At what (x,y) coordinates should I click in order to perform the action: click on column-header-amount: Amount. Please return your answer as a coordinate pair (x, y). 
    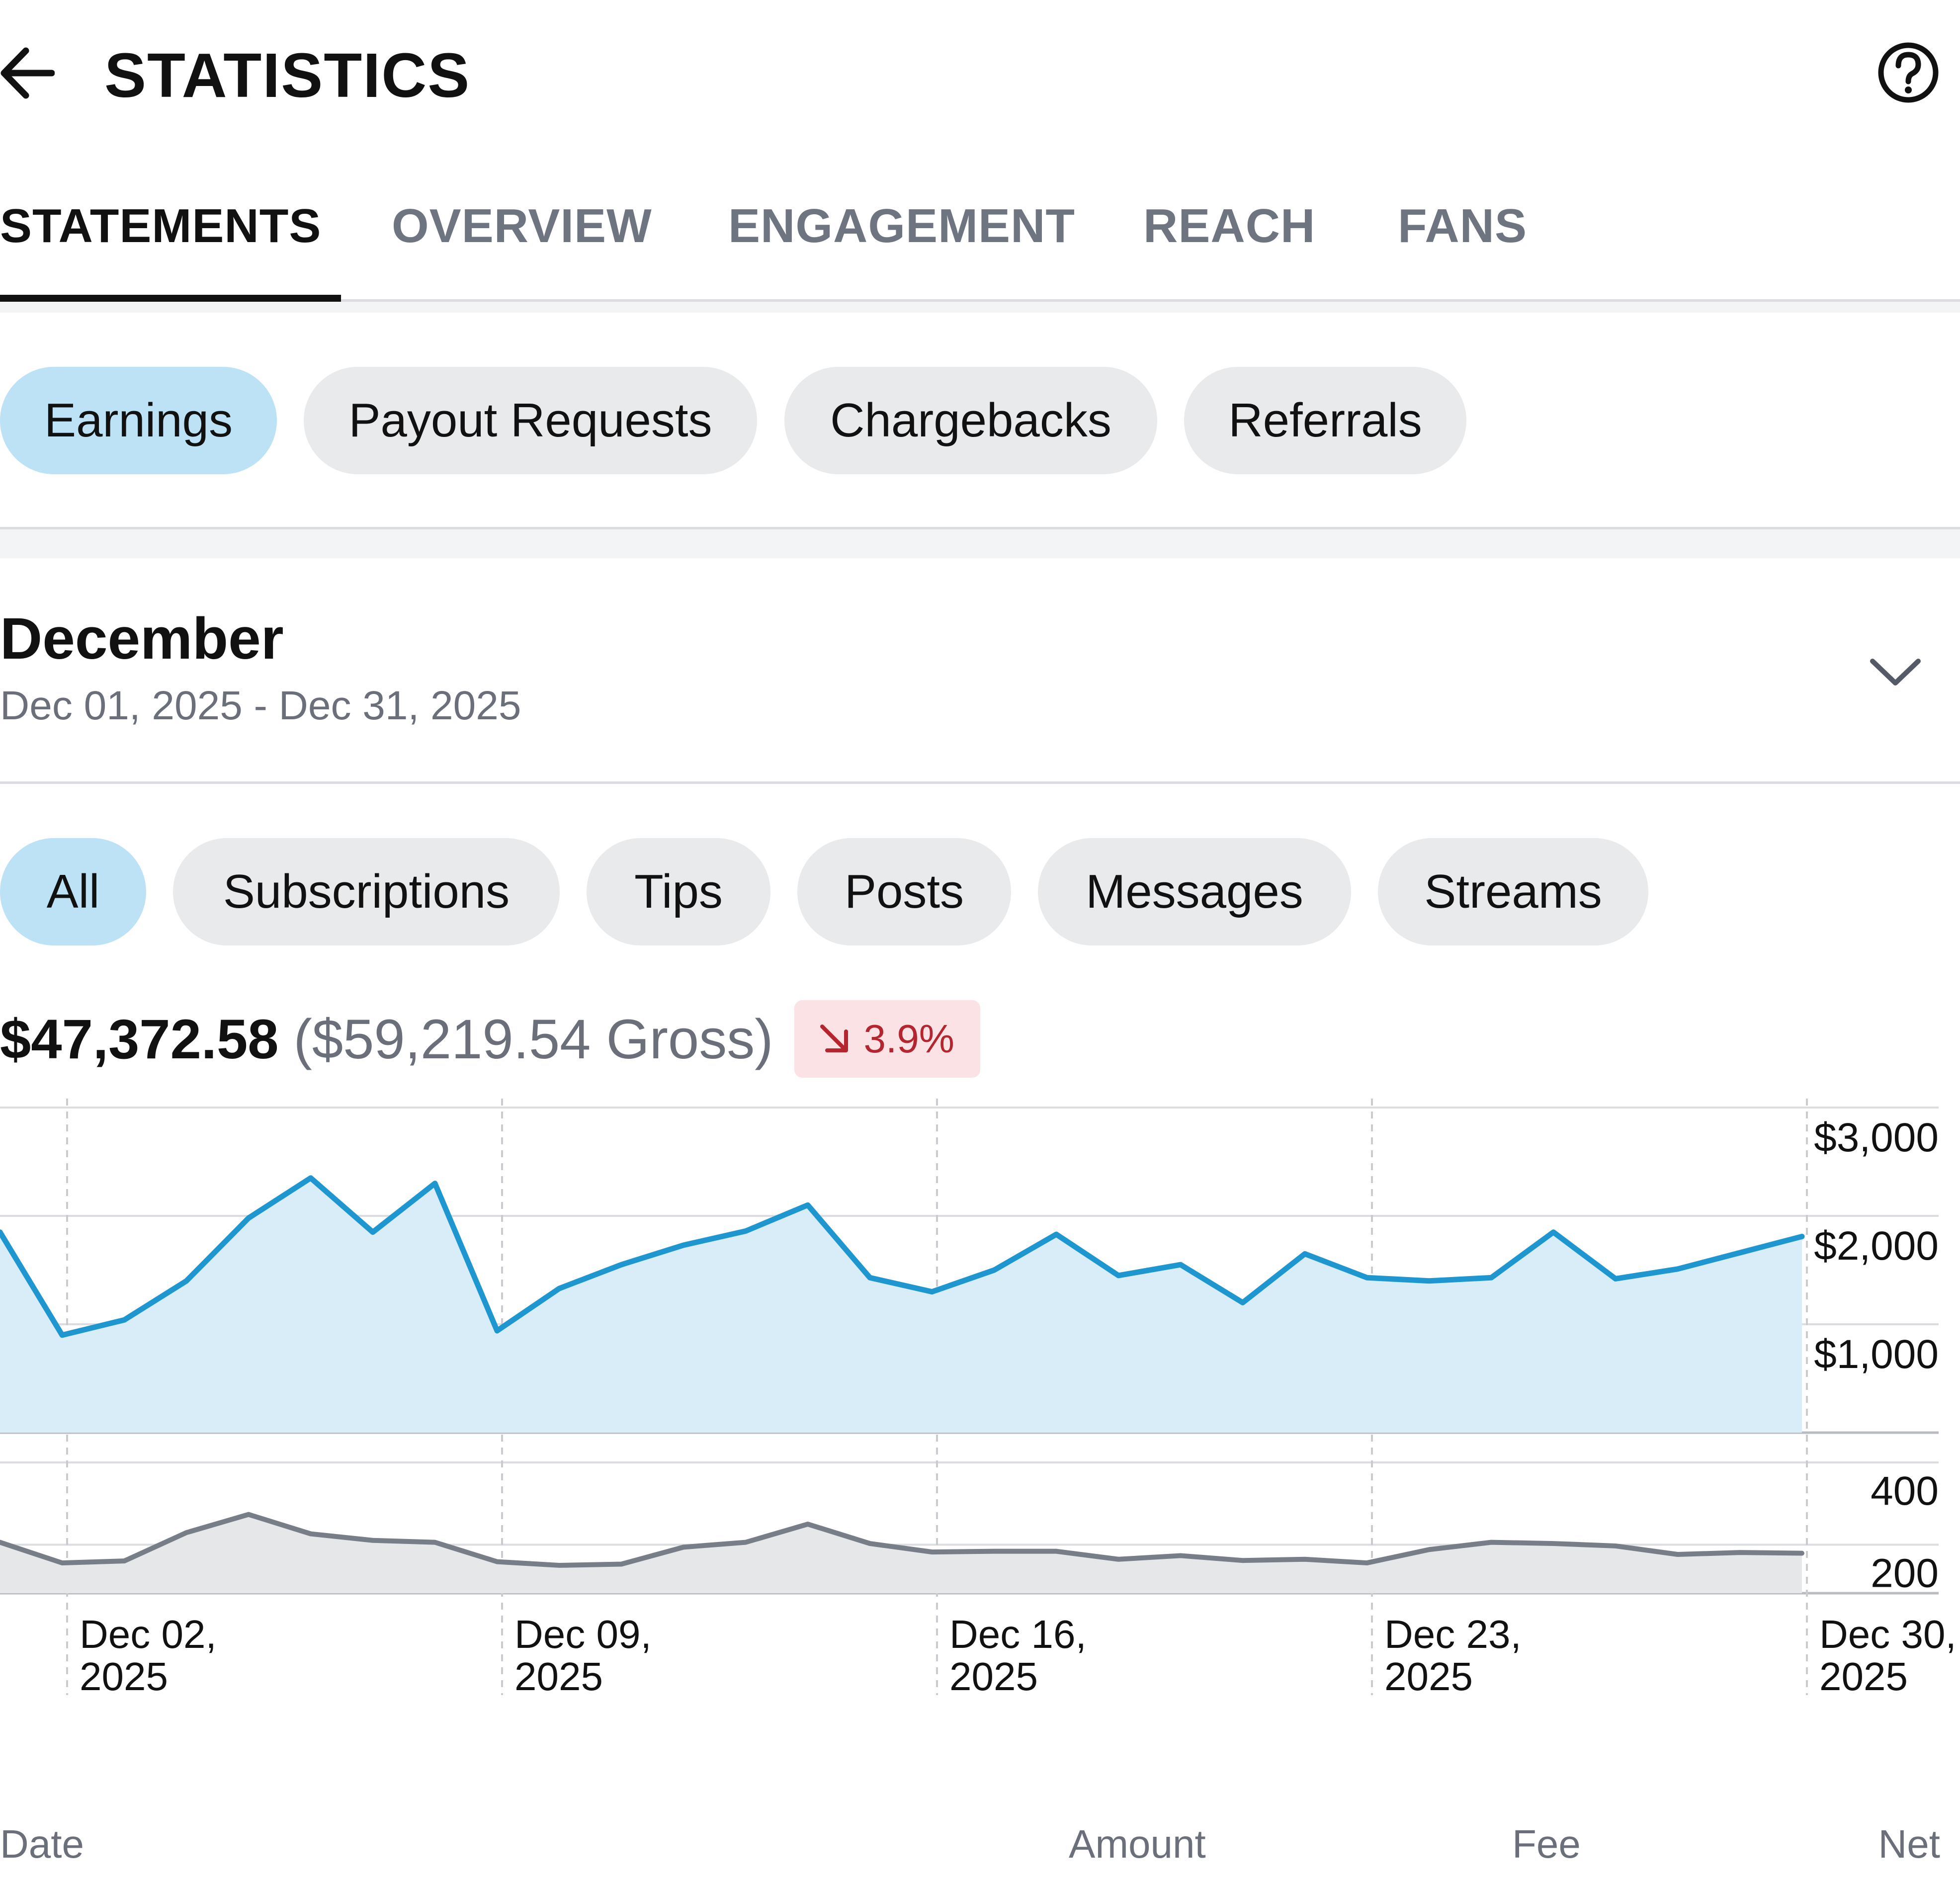
    Looking at the image, I should click on (1137, 1844).